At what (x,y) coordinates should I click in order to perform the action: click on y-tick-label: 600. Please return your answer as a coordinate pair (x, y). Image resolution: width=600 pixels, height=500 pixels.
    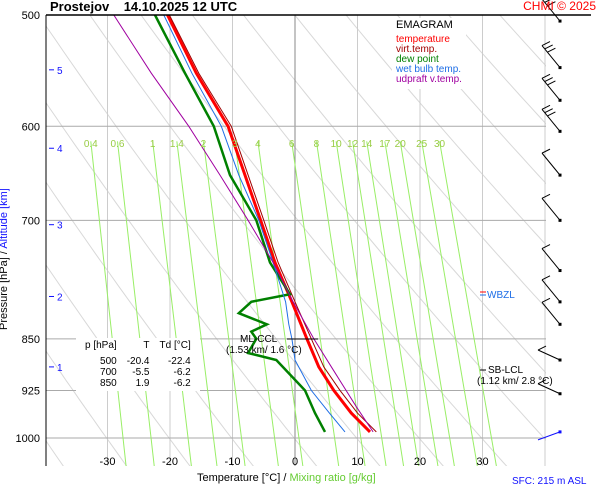
    Looking at the image, I should click on (31, 127).